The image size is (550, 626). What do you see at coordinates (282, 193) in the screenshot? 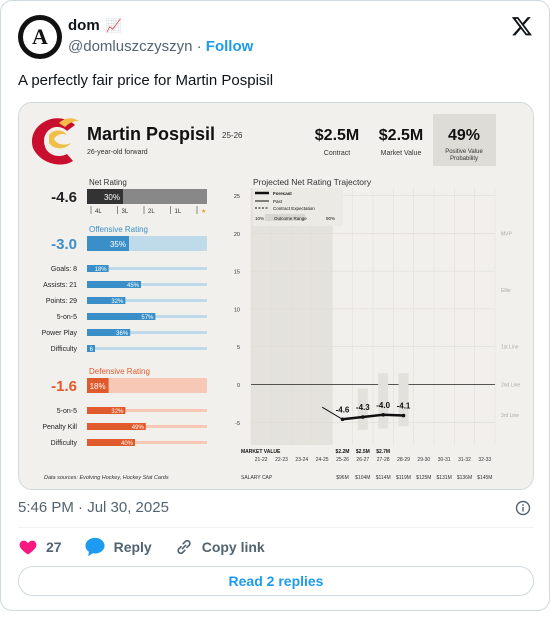
I see `legend-forecast: Forecast` at bounding box center [282, 193].